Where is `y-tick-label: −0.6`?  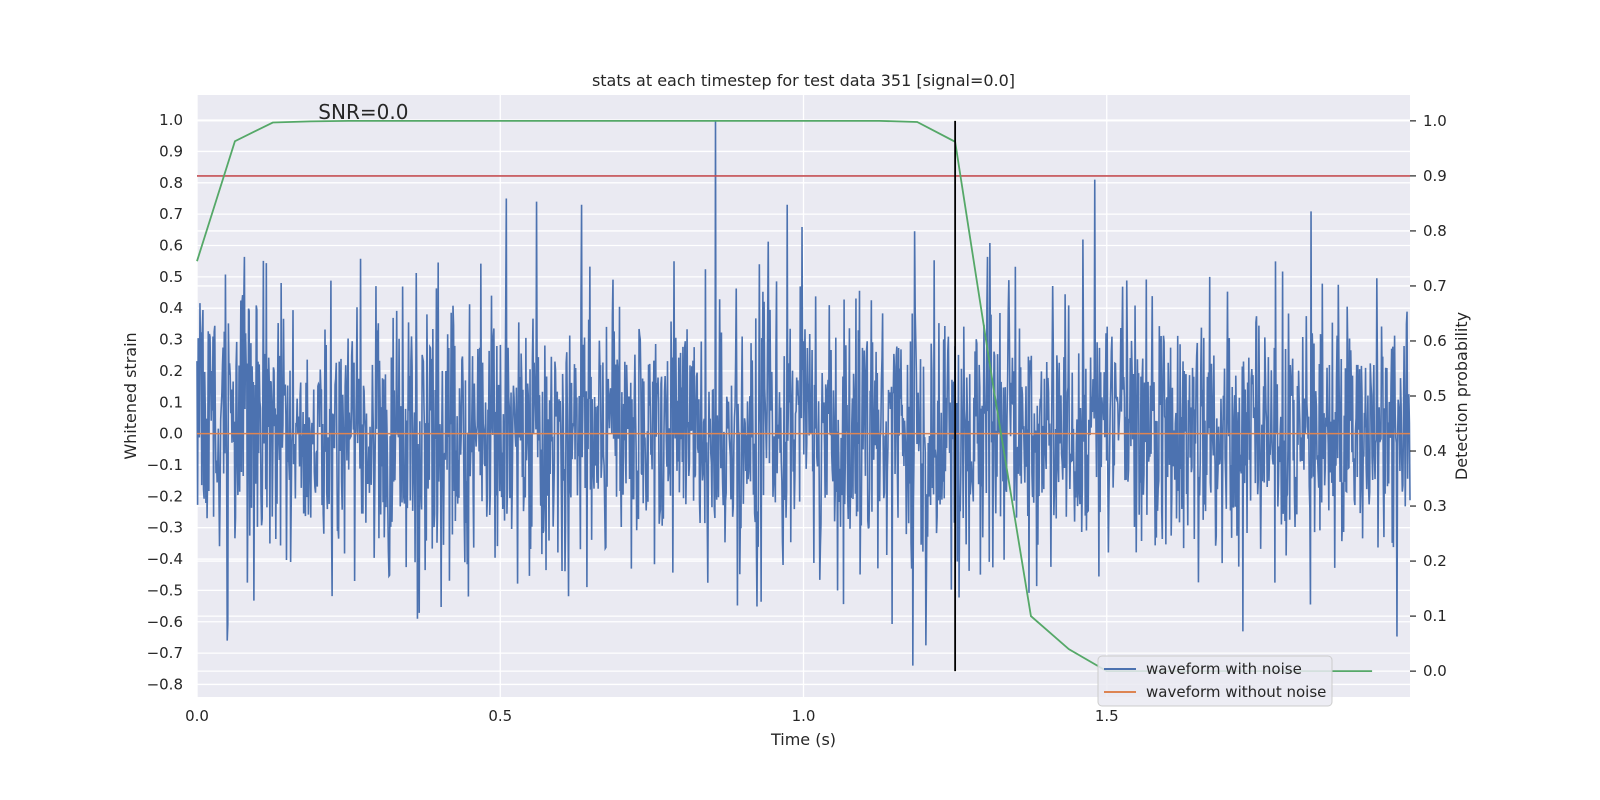
y-tick-label: −0.6 is located at coordinates (165, 622).